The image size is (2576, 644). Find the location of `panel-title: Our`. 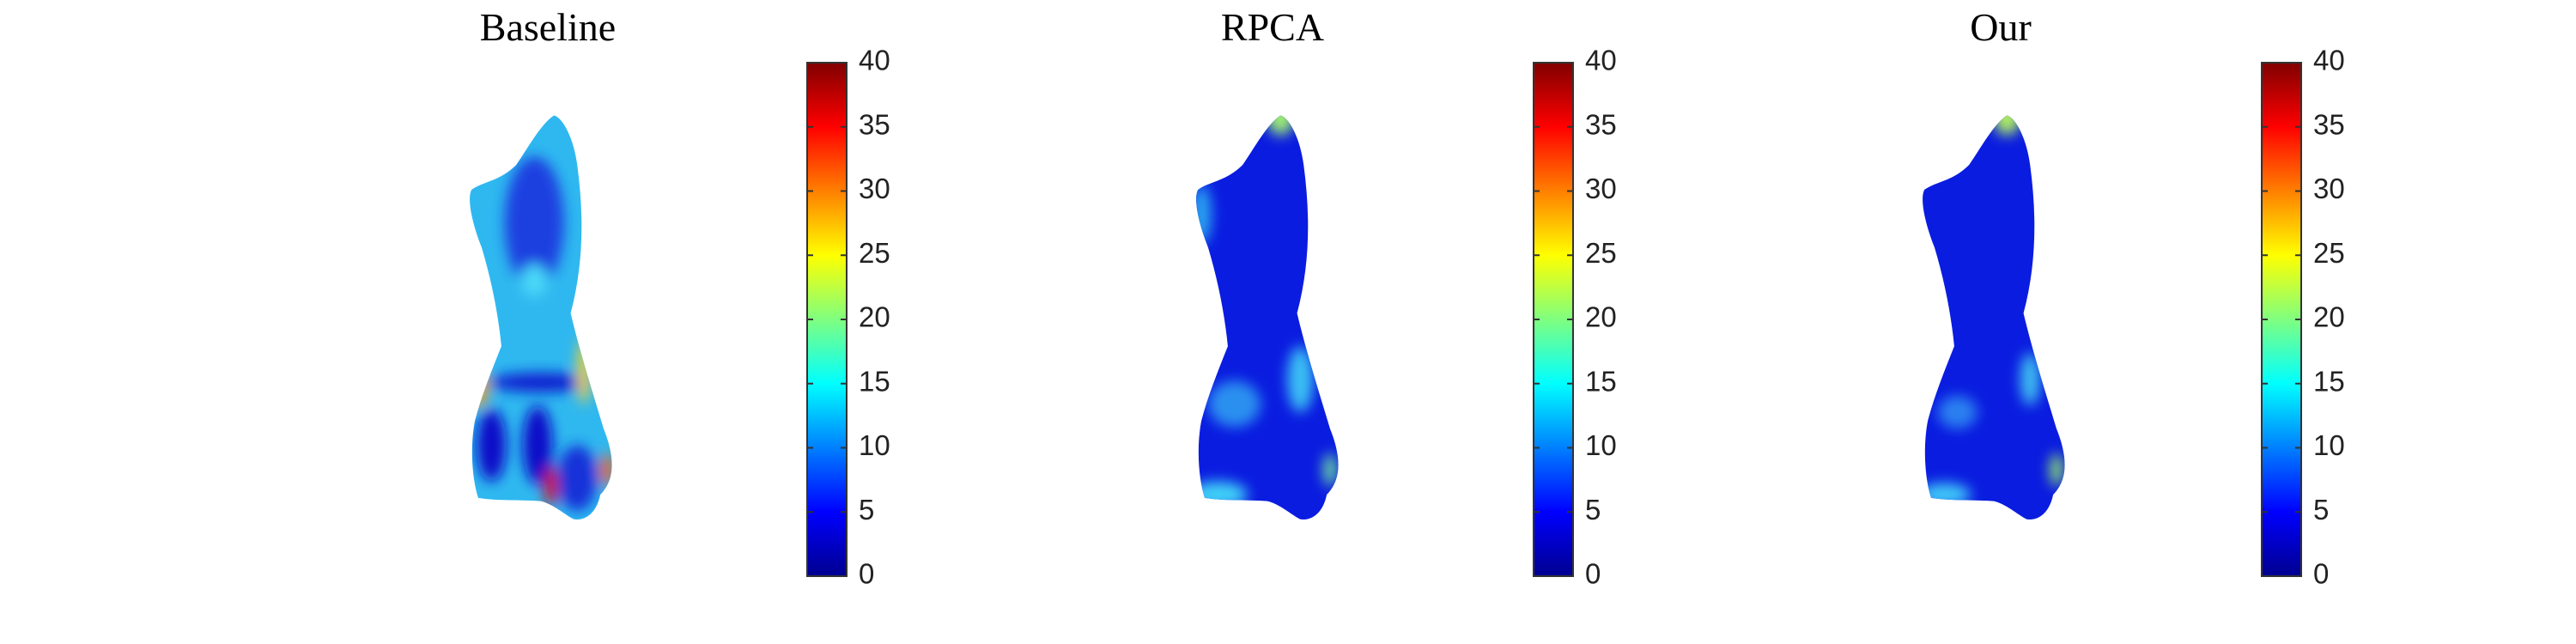

panel-title: Our is located at coordinates (2001, 27).